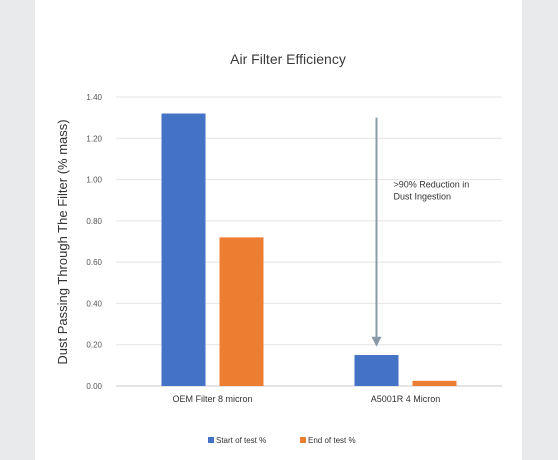 The image size is (558, 460). I want to click on category-label: OEM Filter 8 micron, so click(212, 399).